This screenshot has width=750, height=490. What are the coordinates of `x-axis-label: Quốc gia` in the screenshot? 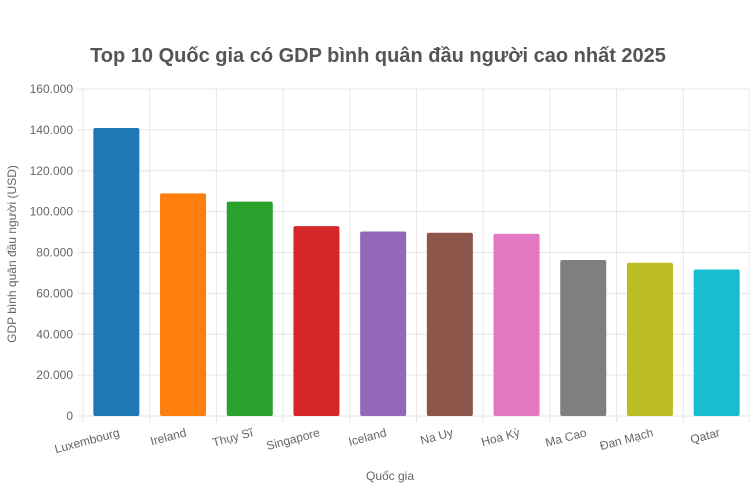 It's located at (390, 476).